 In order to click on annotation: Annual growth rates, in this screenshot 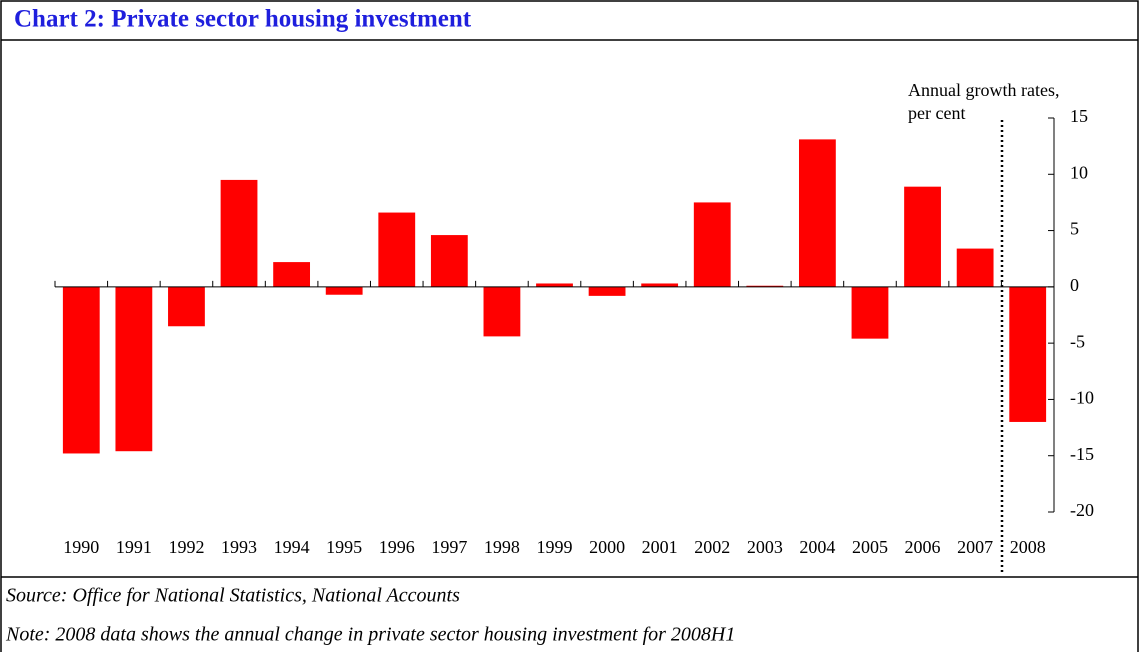, I will do `click(983, 90)`.